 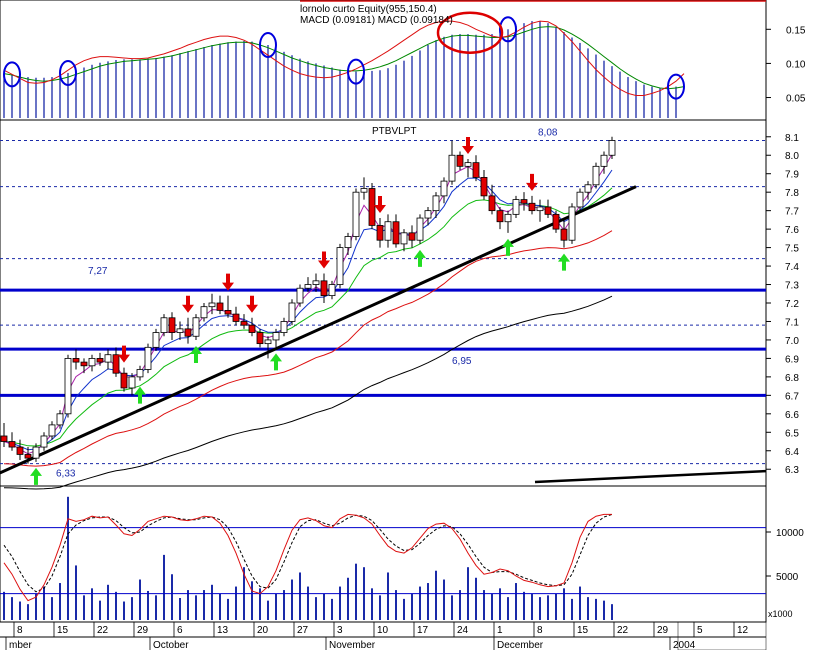 What do you see at coordinates (394, 131) in the screenshot?
I see `price-title: PTBVLPT` at bounding box center [394, 131].